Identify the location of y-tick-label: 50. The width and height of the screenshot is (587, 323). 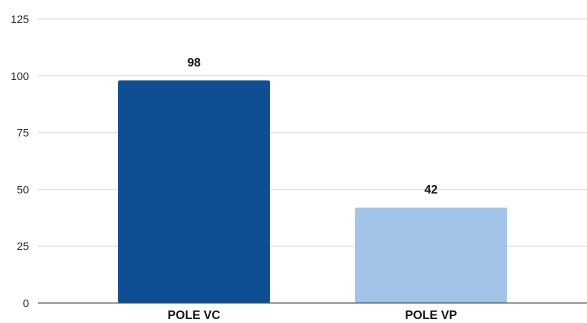
(23, 190).